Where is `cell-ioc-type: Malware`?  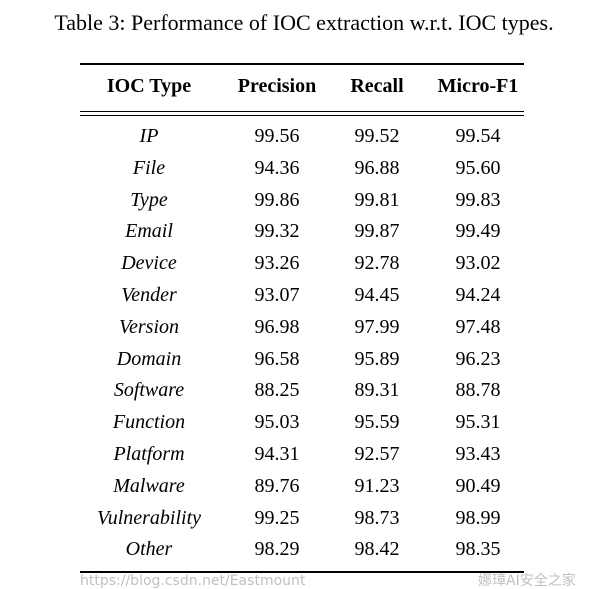 cell-ioc-type: Malware is located at coordinates (149, 485).